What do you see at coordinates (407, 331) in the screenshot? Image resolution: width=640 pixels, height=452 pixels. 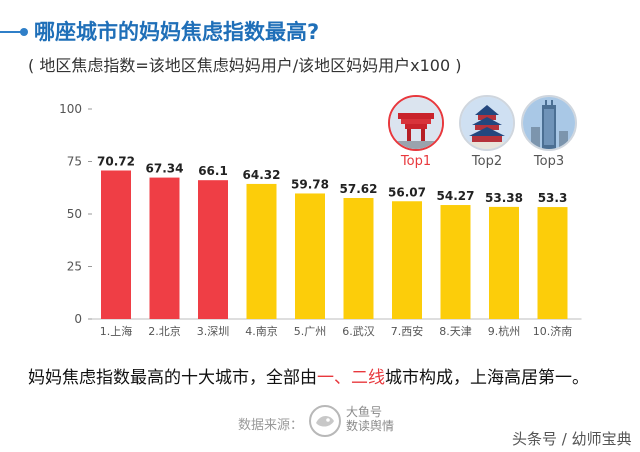 I see `category-label: 7.西安` at bounding box center [407, 331].